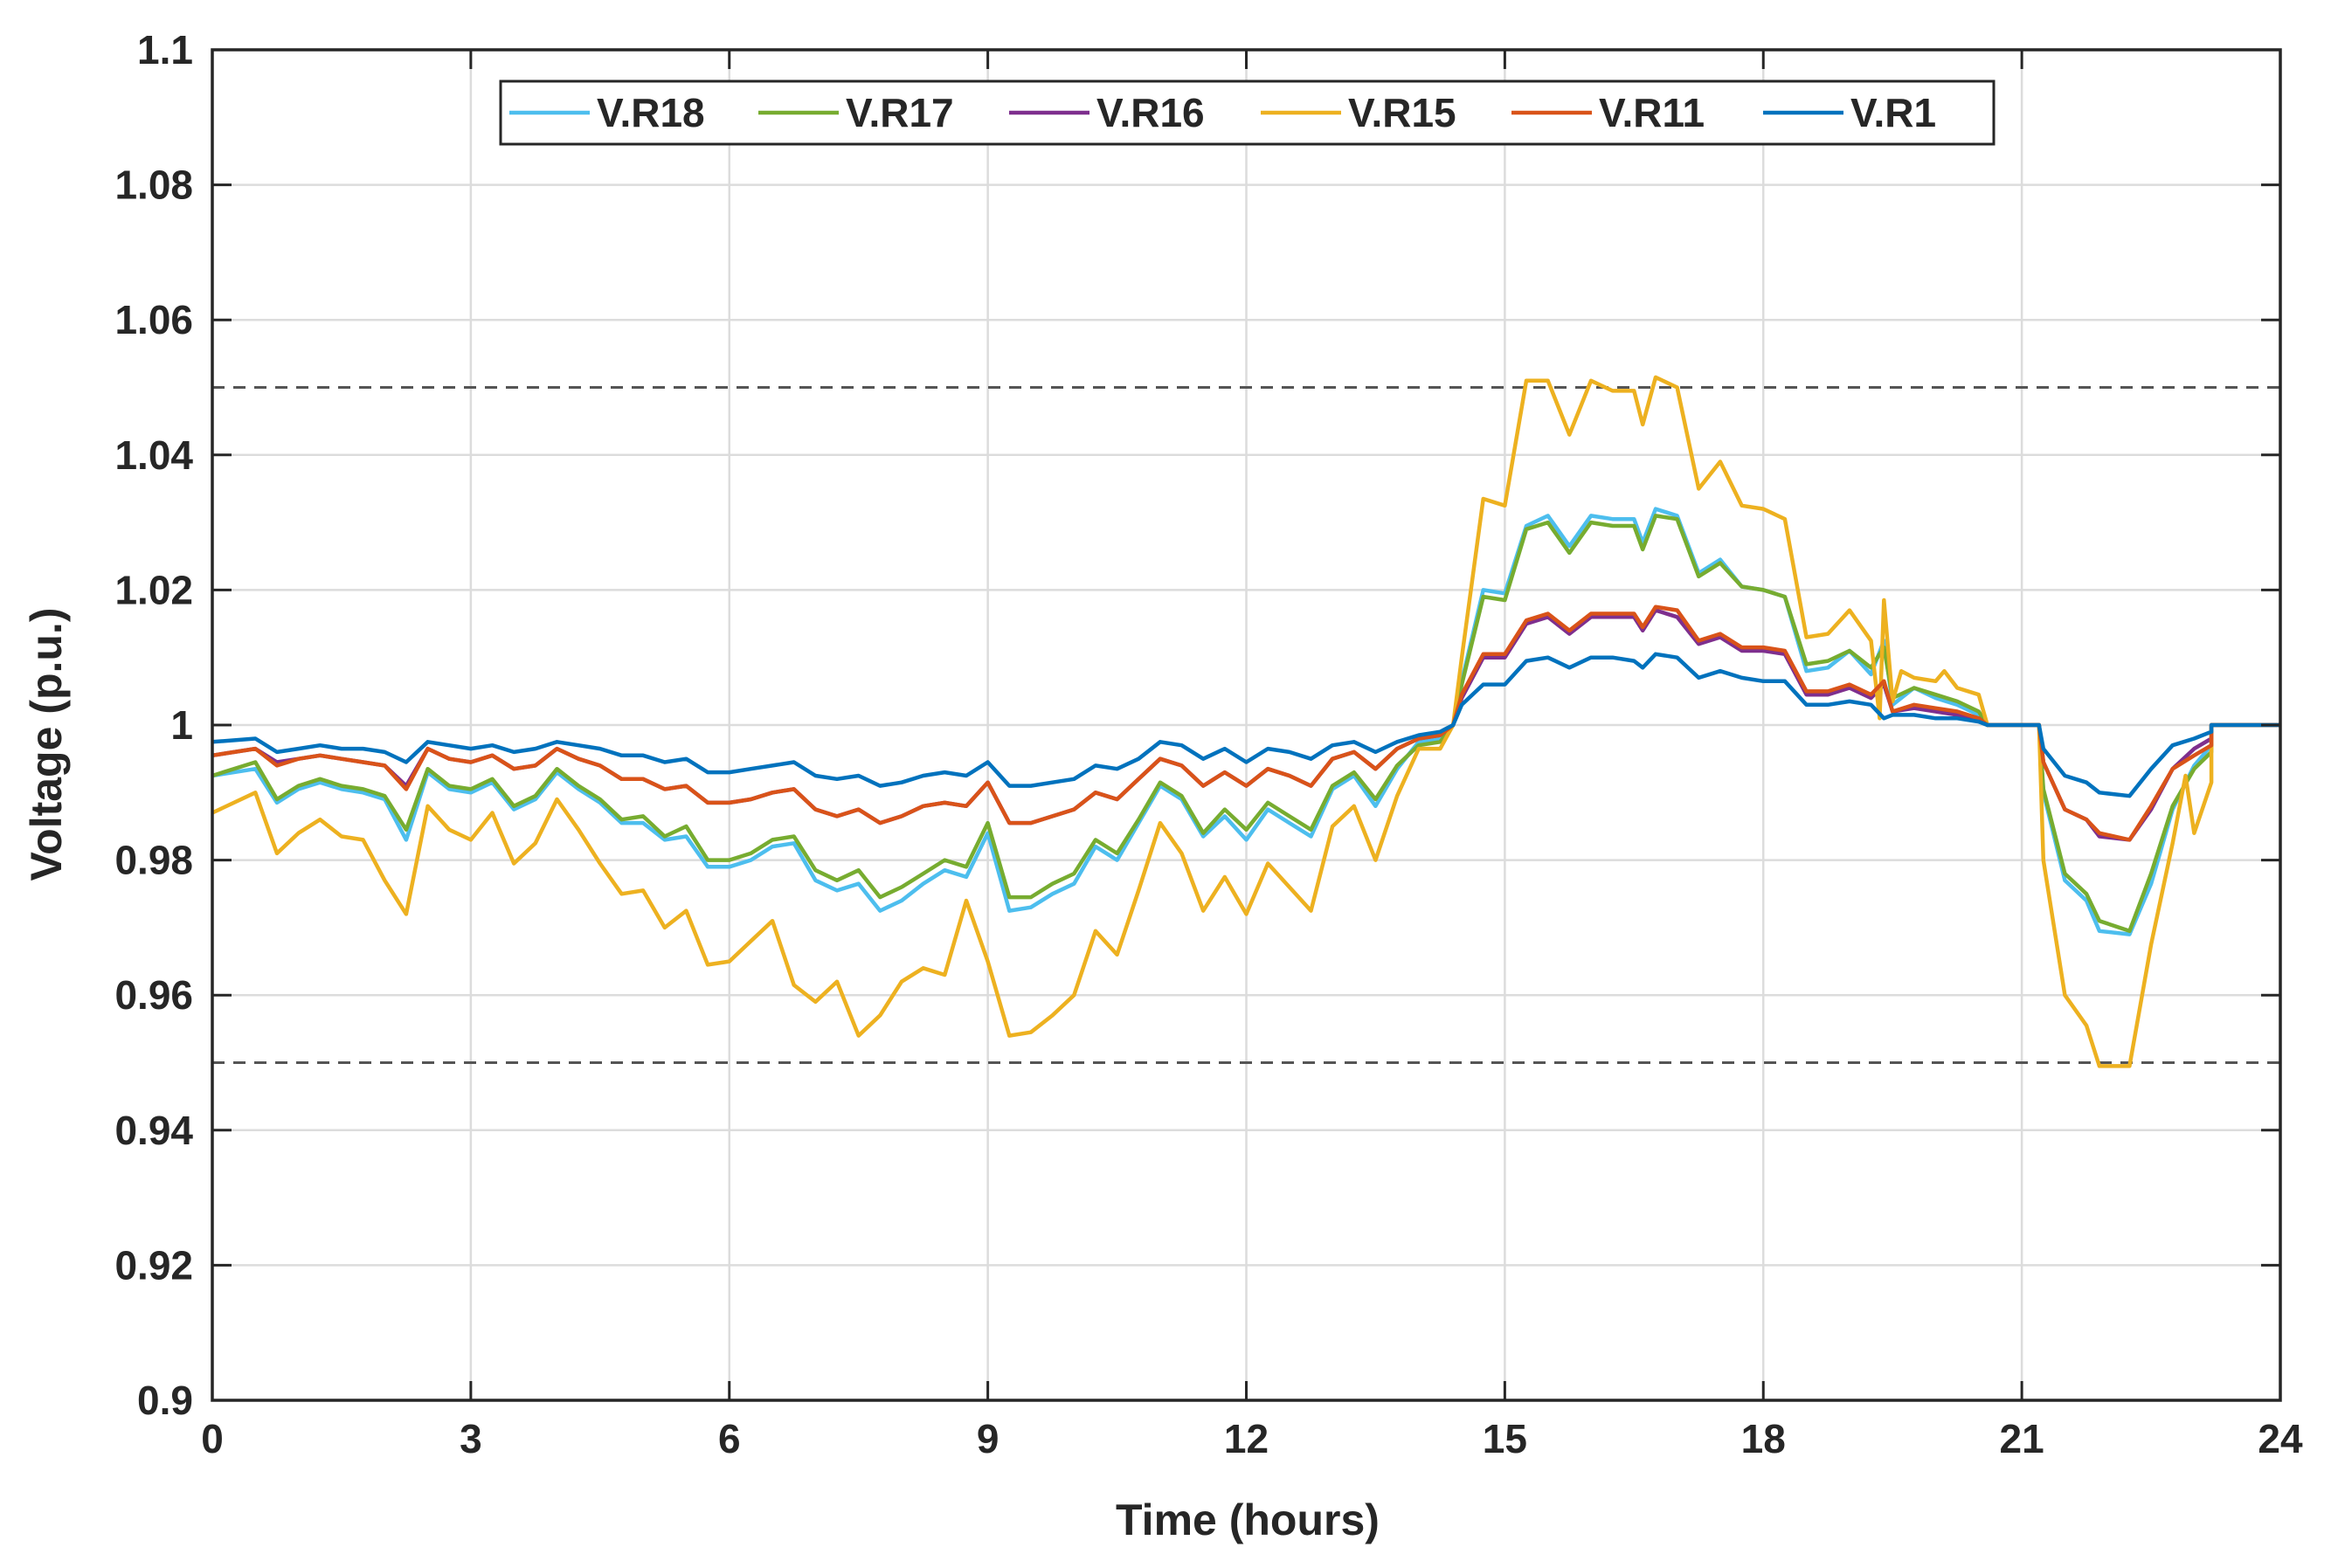 The height and width of the screenshot is (1568, 2331). What do you see at coordinates (212, 1438) in the screenshot?
I see `x-tick-label: 0` at bounding box center [212, 1438].